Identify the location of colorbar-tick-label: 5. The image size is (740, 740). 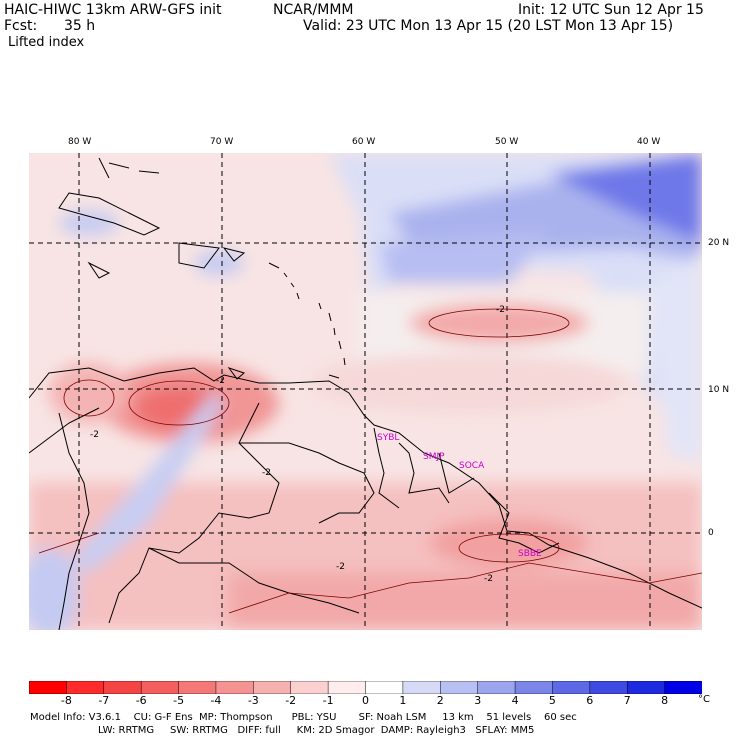
(552, 700).